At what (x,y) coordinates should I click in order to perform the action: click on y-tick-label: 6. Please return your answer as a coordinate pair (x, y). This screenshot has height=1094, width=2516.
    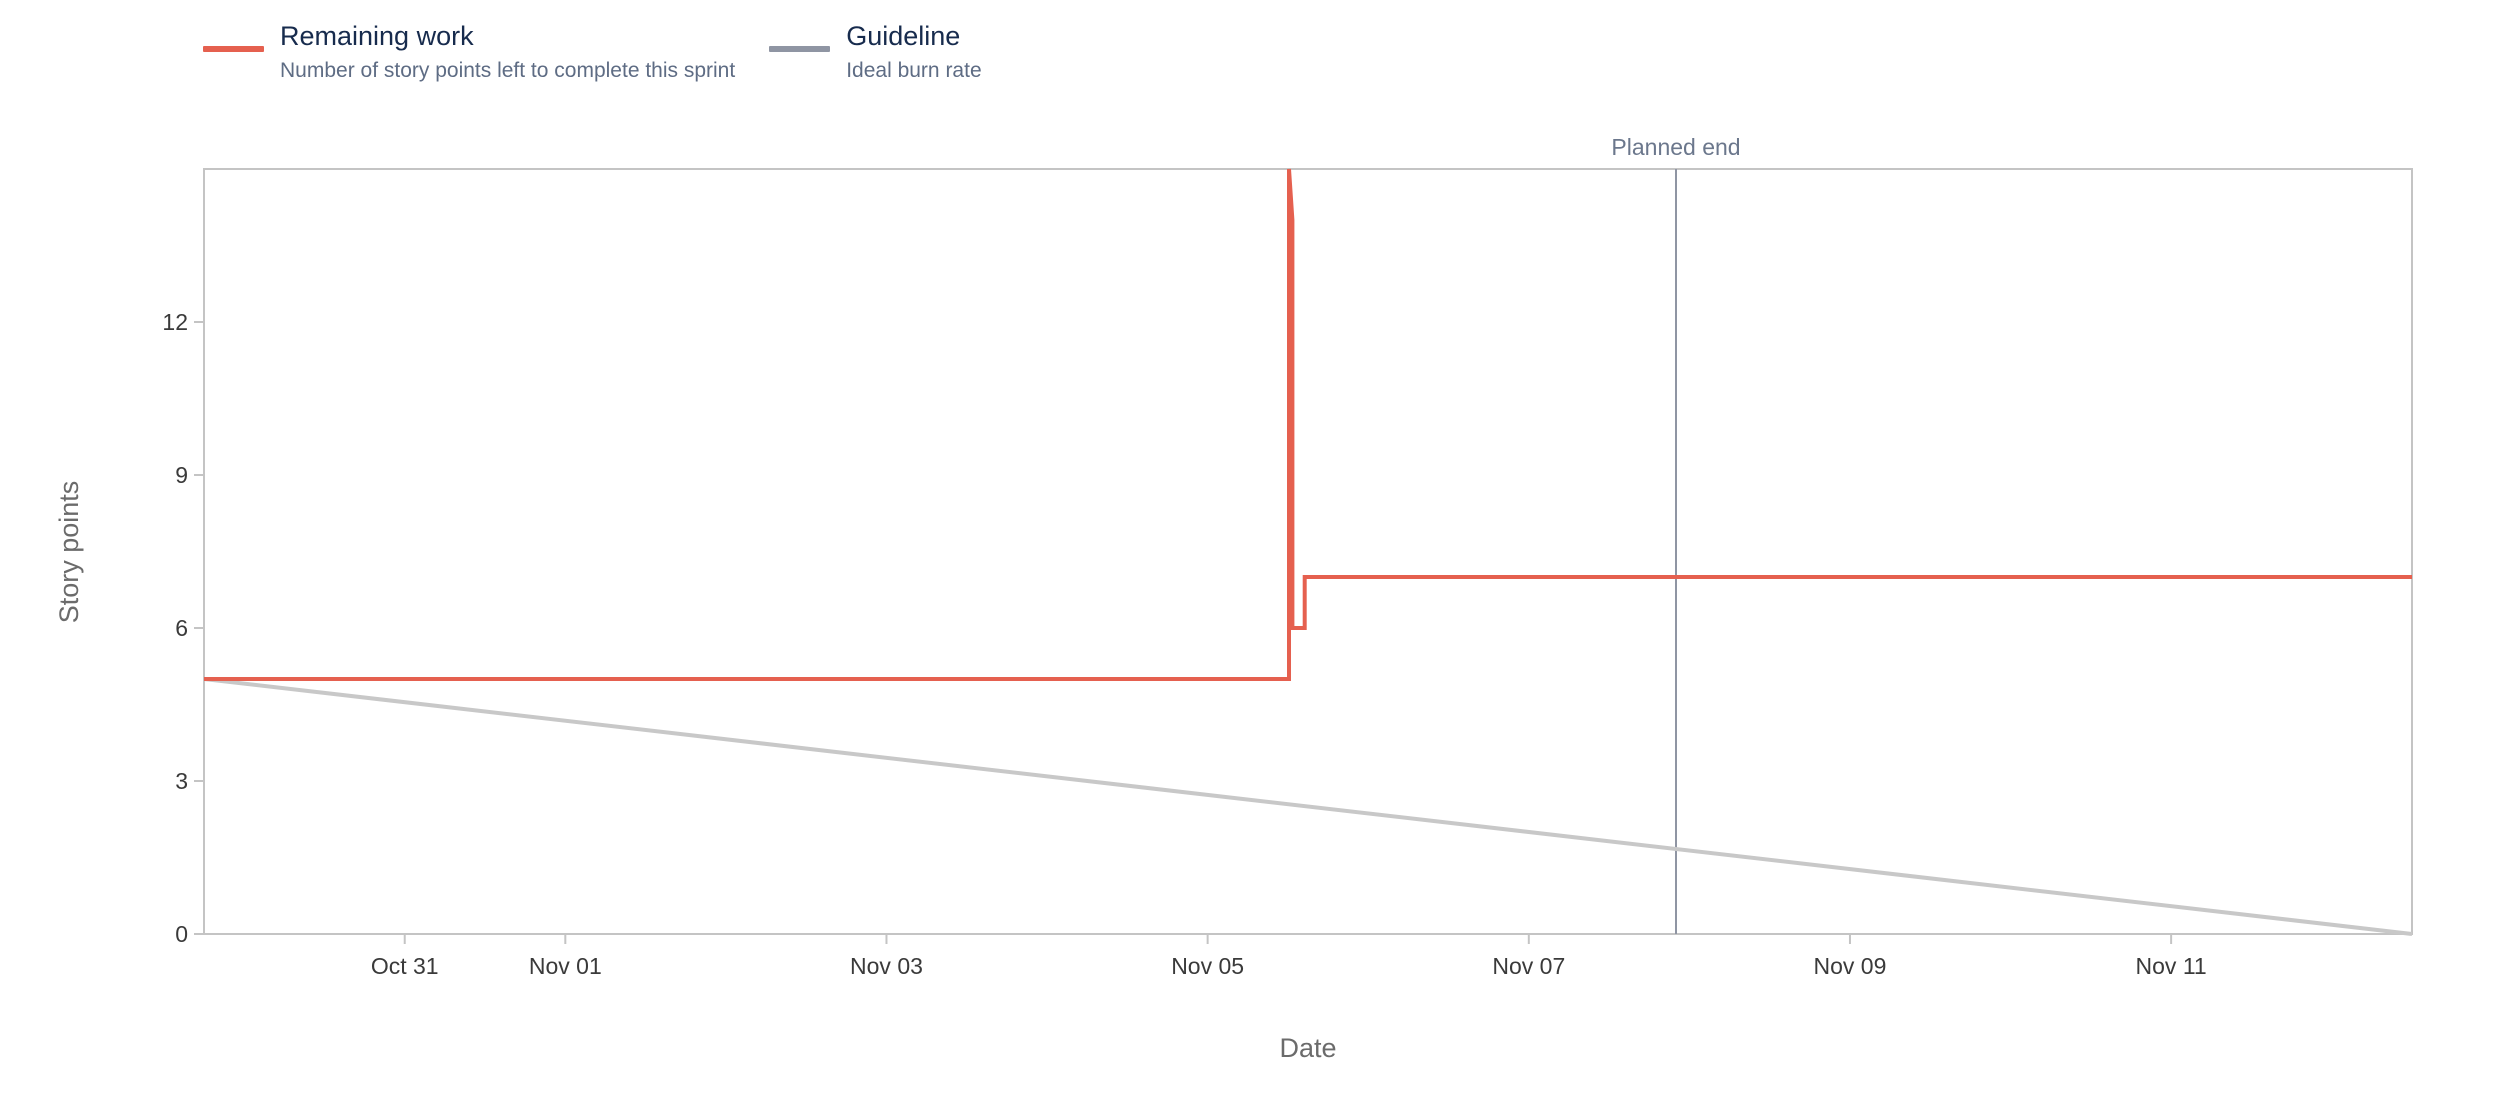
    Looking at the image, I should click on (181, 628).